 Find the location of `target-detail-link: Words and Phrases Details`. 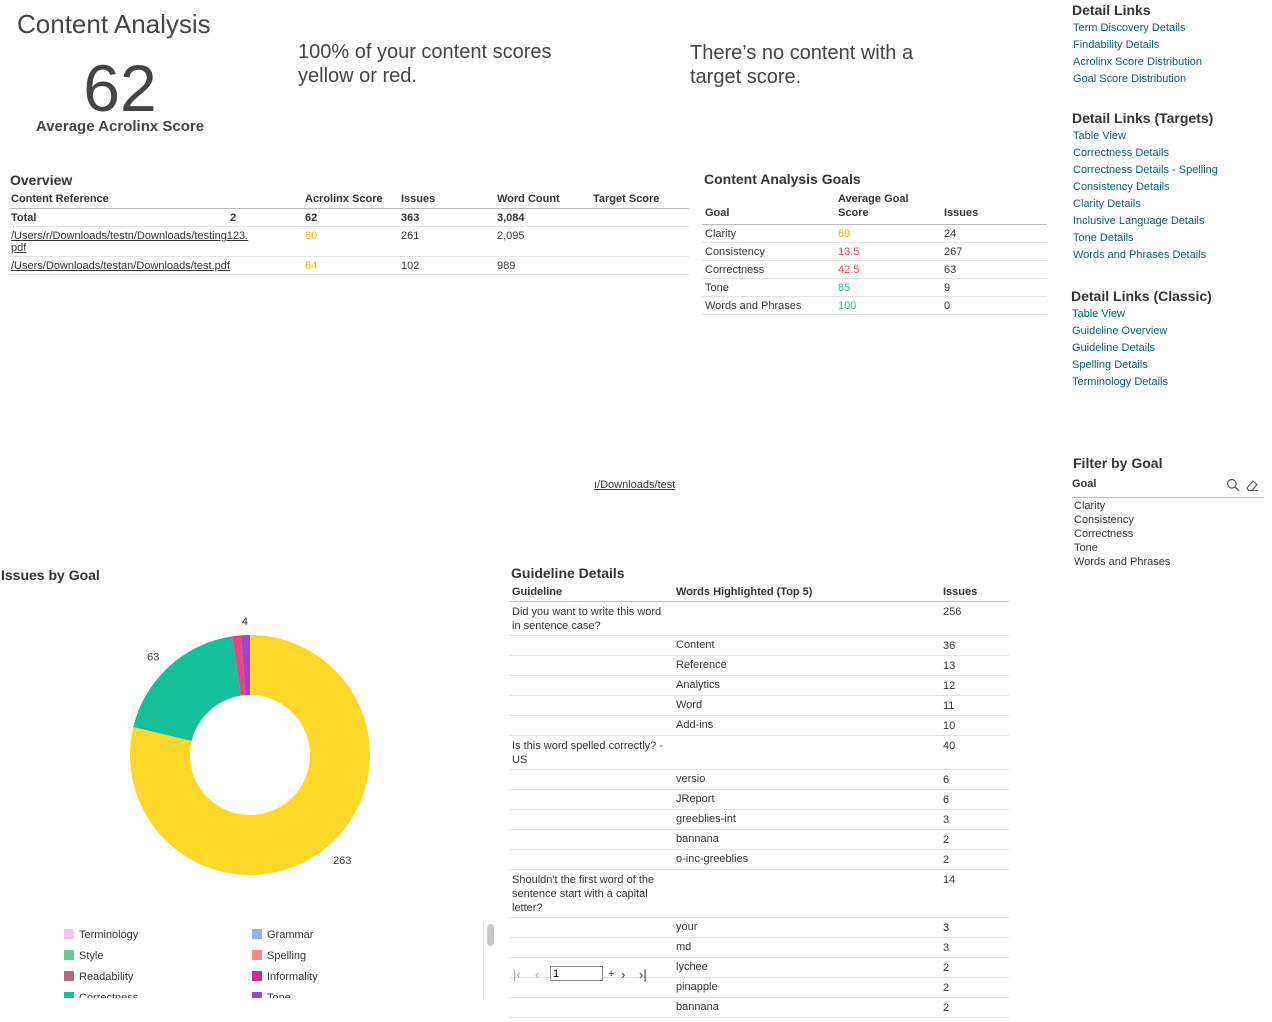

target-detail-link: Words and Phrases Details is located at coordinates (1140, 255).